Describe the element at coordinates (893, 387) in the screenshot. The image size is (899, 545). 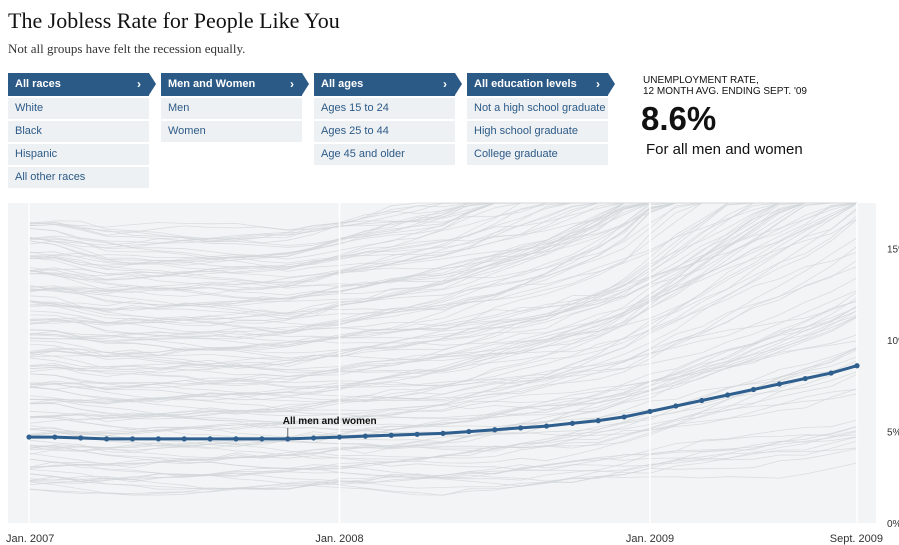
I see `y-axis-ticks: 0% 5% 10% 15%` at that location.